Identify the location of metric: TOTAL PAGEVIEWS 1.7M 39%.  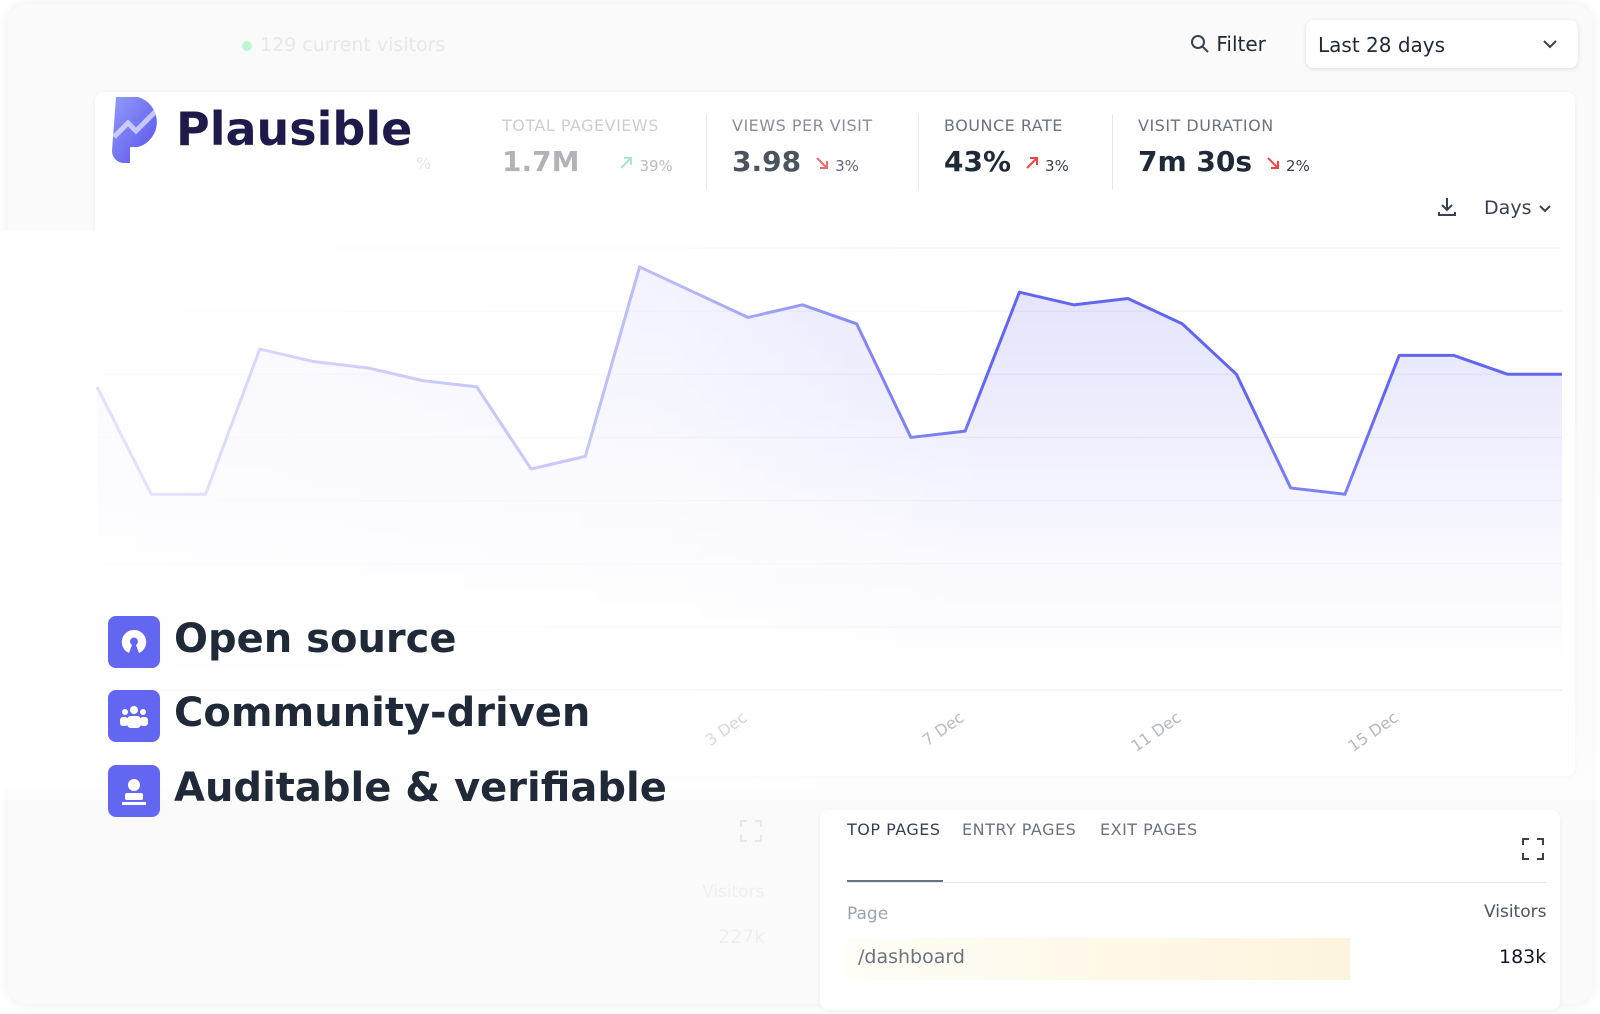
(587, 147).